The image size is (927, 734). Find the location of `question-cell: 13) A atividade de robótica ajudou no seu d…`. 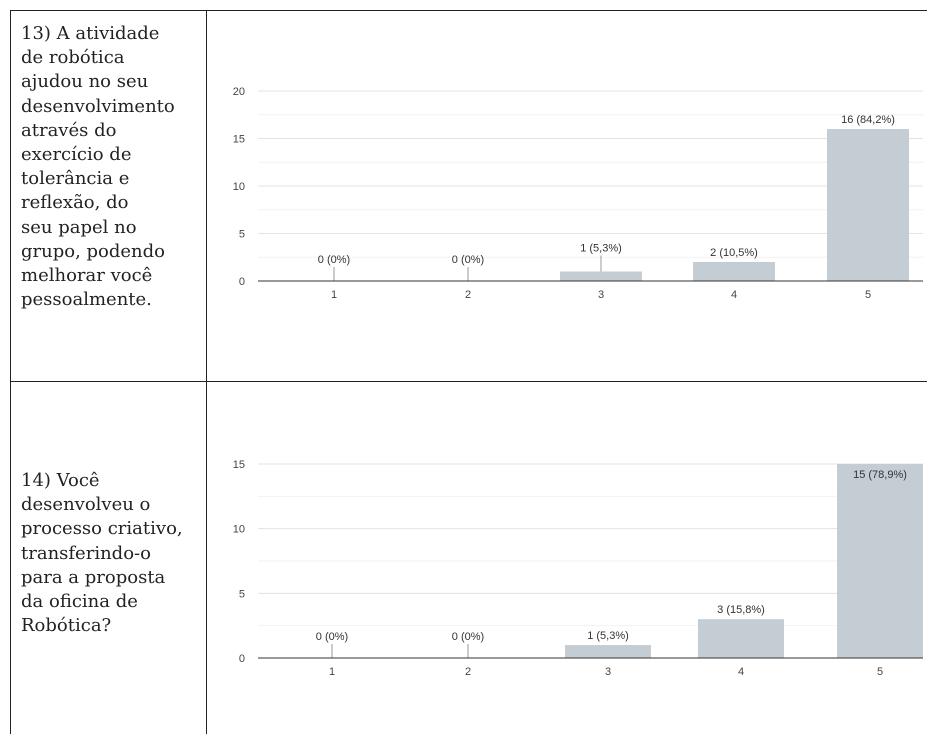

question-cell: 13) A atividade de robótica ajudou no seu d… is located at coordinates (109, 196).